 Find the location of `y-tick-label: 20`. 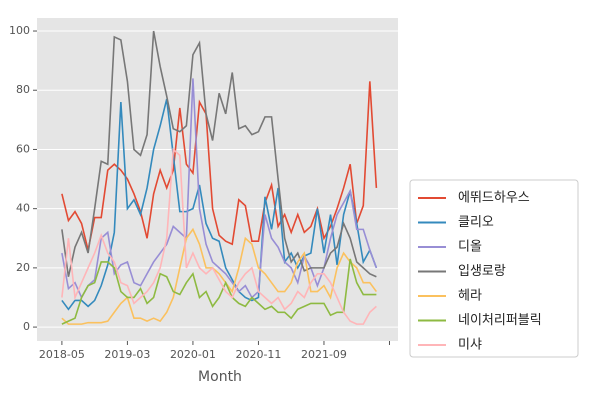

y-tick-label: 20 is located at coordinates (23, 267).